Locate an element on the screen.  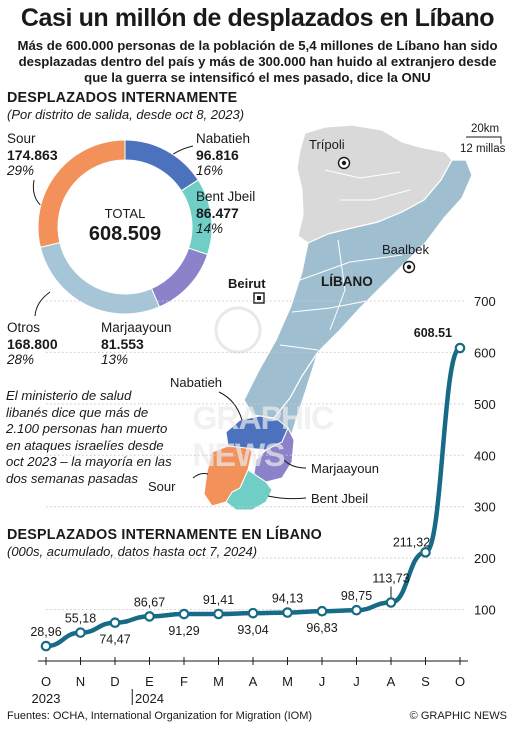
scale-km: 20km is located at coordinates (485, 129).